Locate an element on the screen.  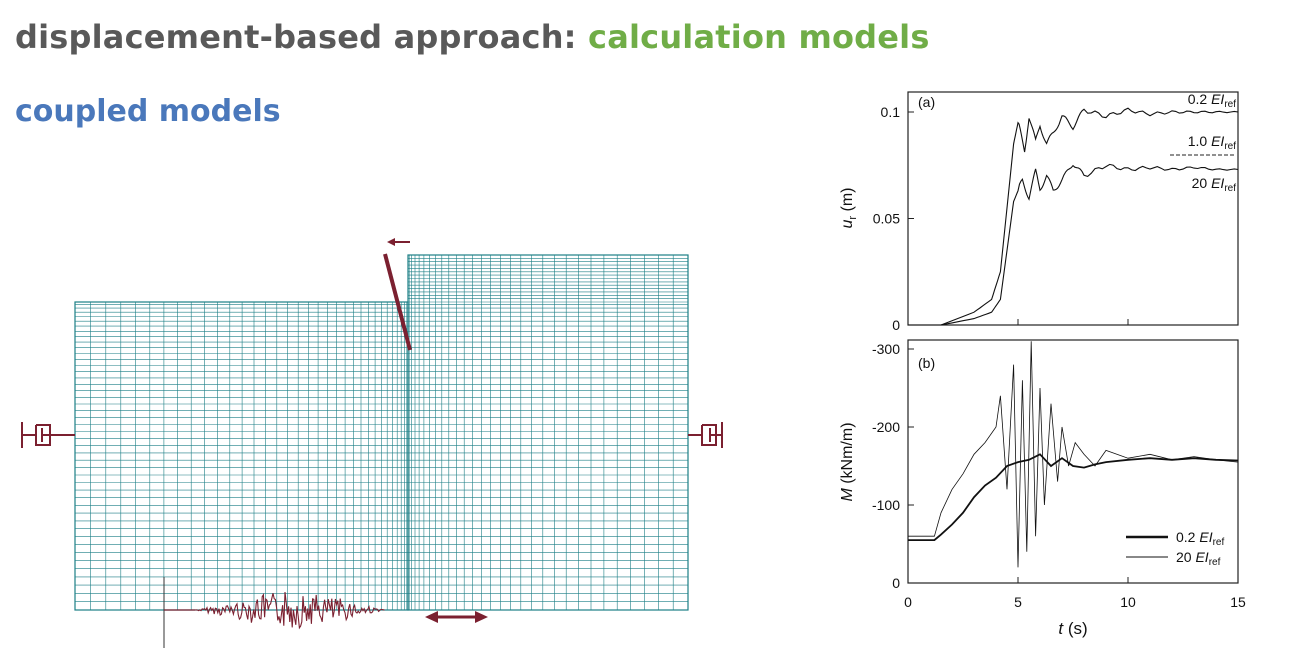
plot-b-xtick-label: 10 is located at coordinates (1128, 602).